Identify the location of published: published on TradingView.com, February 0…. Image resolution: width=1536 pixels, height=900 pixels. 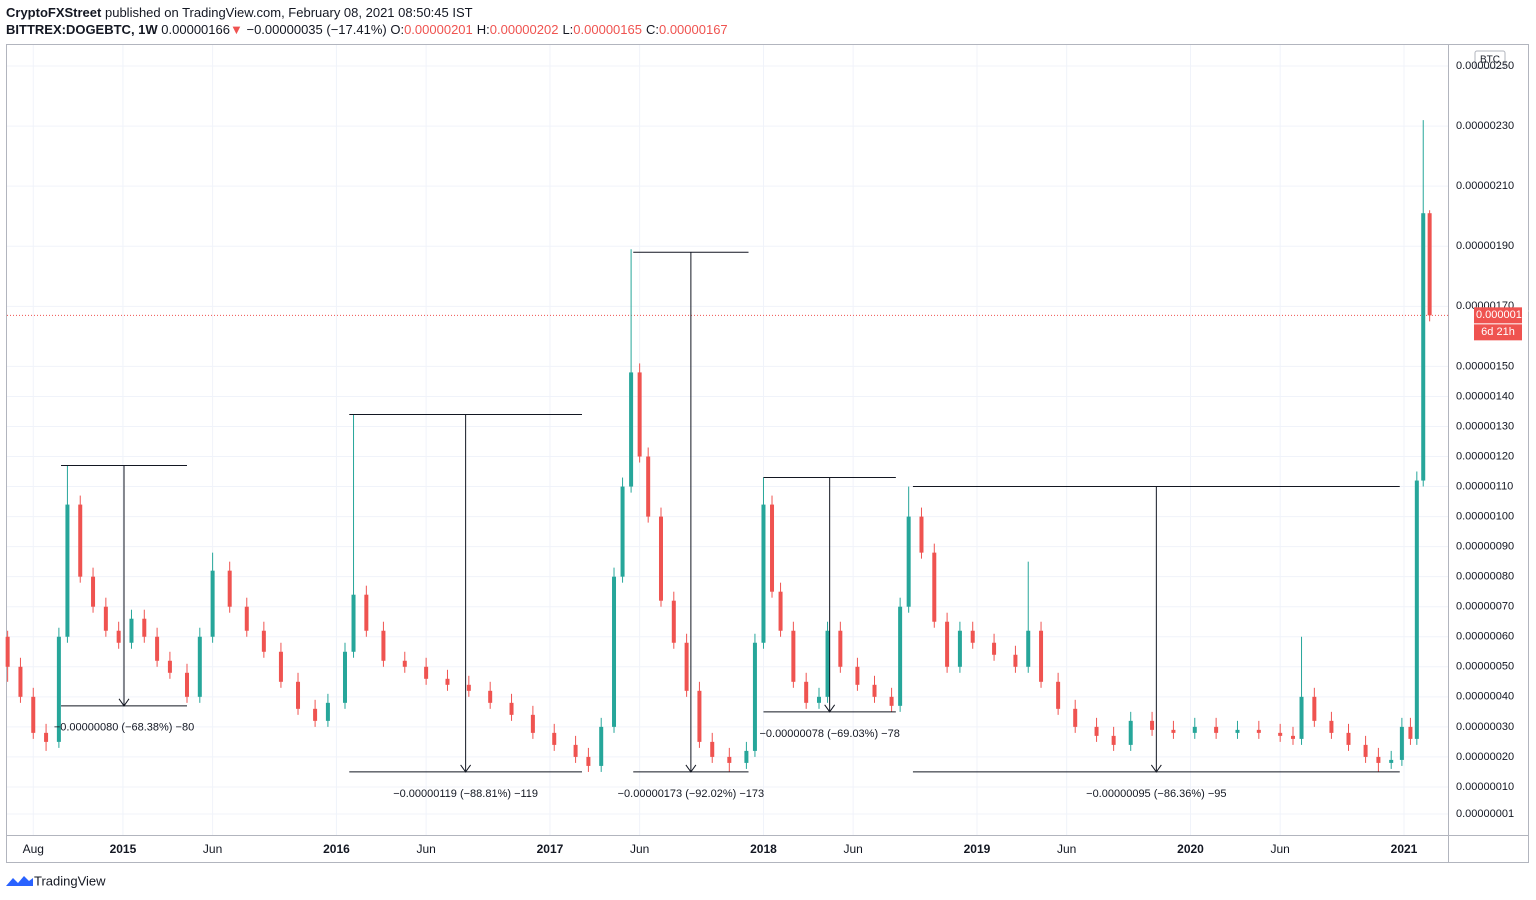
(288, 12).